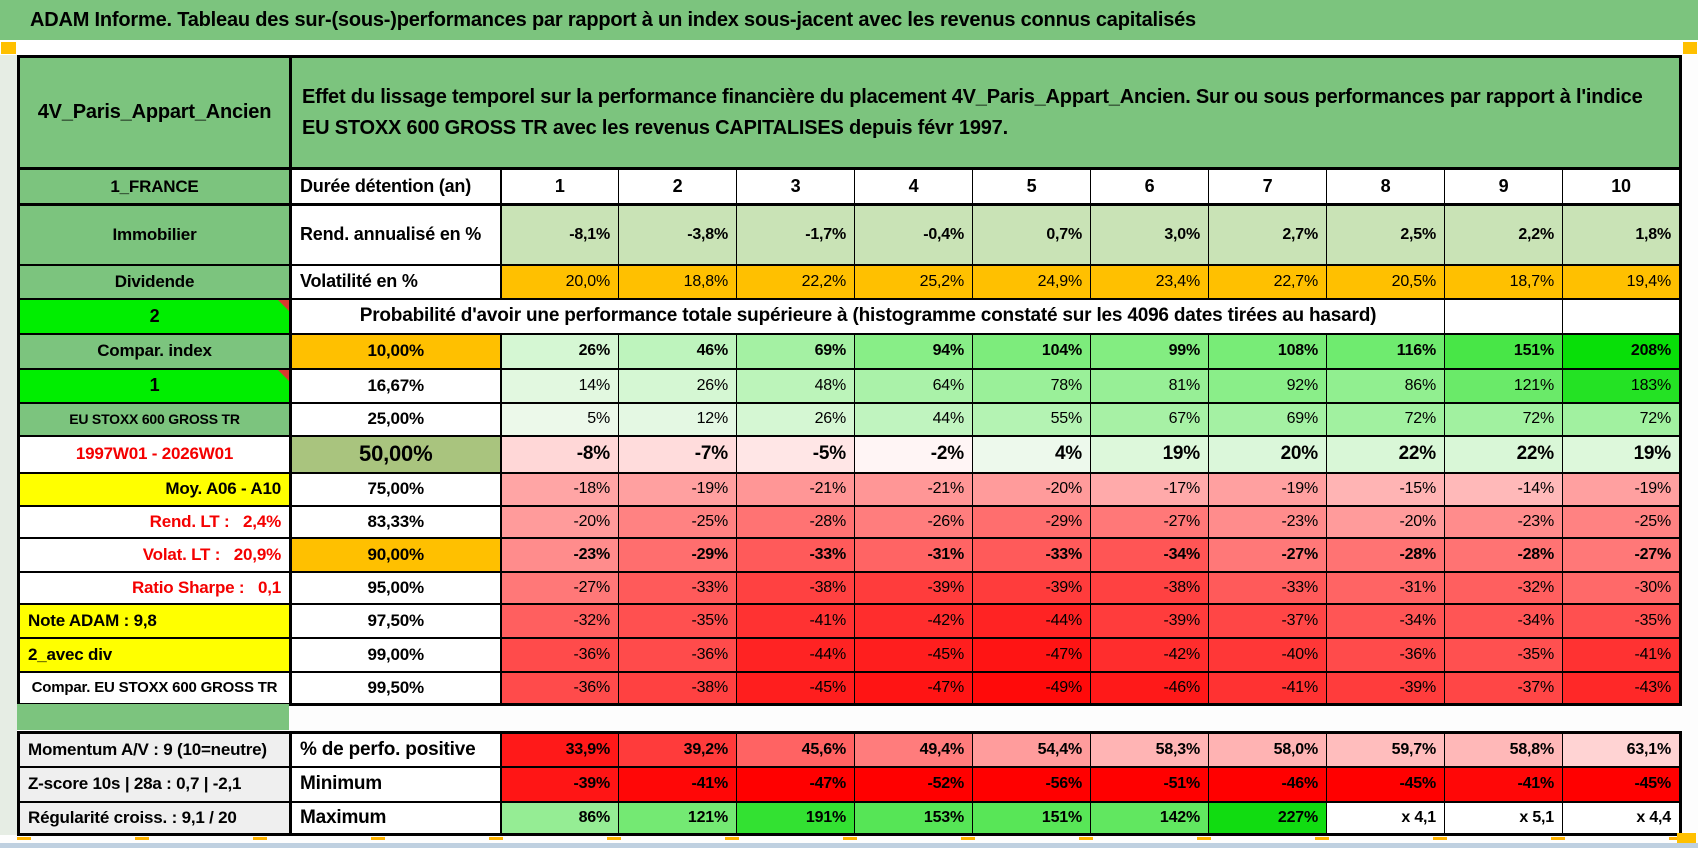  I want to click on data-cell: -46%, so click(1149, 688).